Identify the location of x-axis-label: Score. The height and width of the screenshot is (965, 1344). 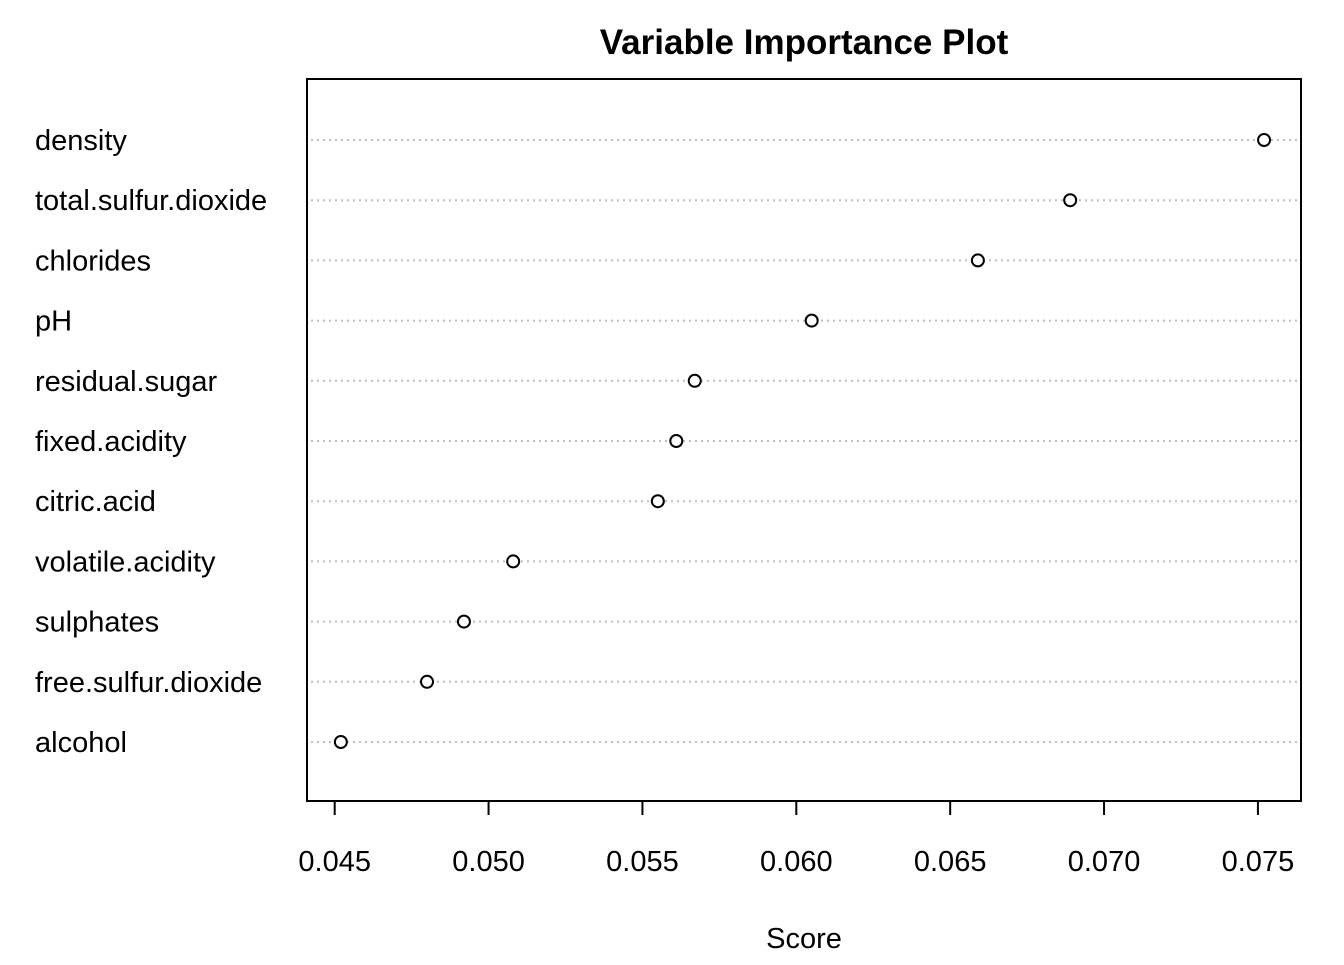
(804, 939).